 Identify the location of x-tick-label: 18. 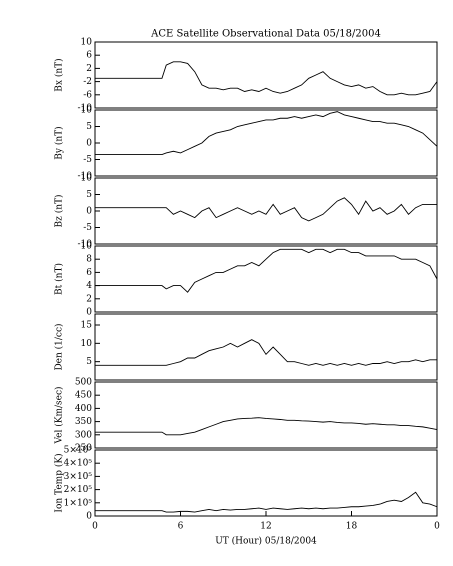
(352, 527).